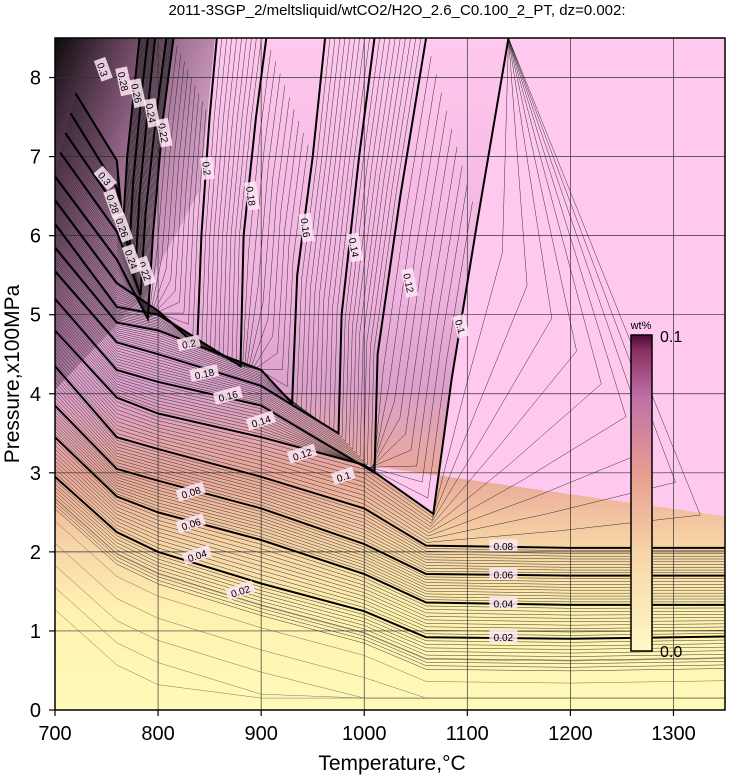  I want to click on contour-label-text: 0.06, so click(504, 575).